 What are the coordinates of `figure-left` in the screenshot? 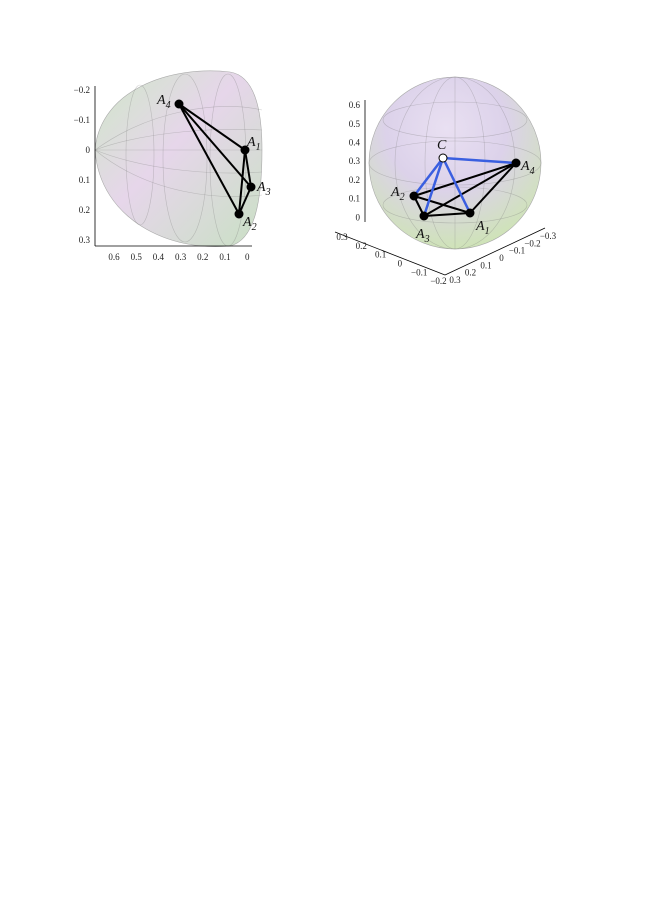 It's located at (178, 158).